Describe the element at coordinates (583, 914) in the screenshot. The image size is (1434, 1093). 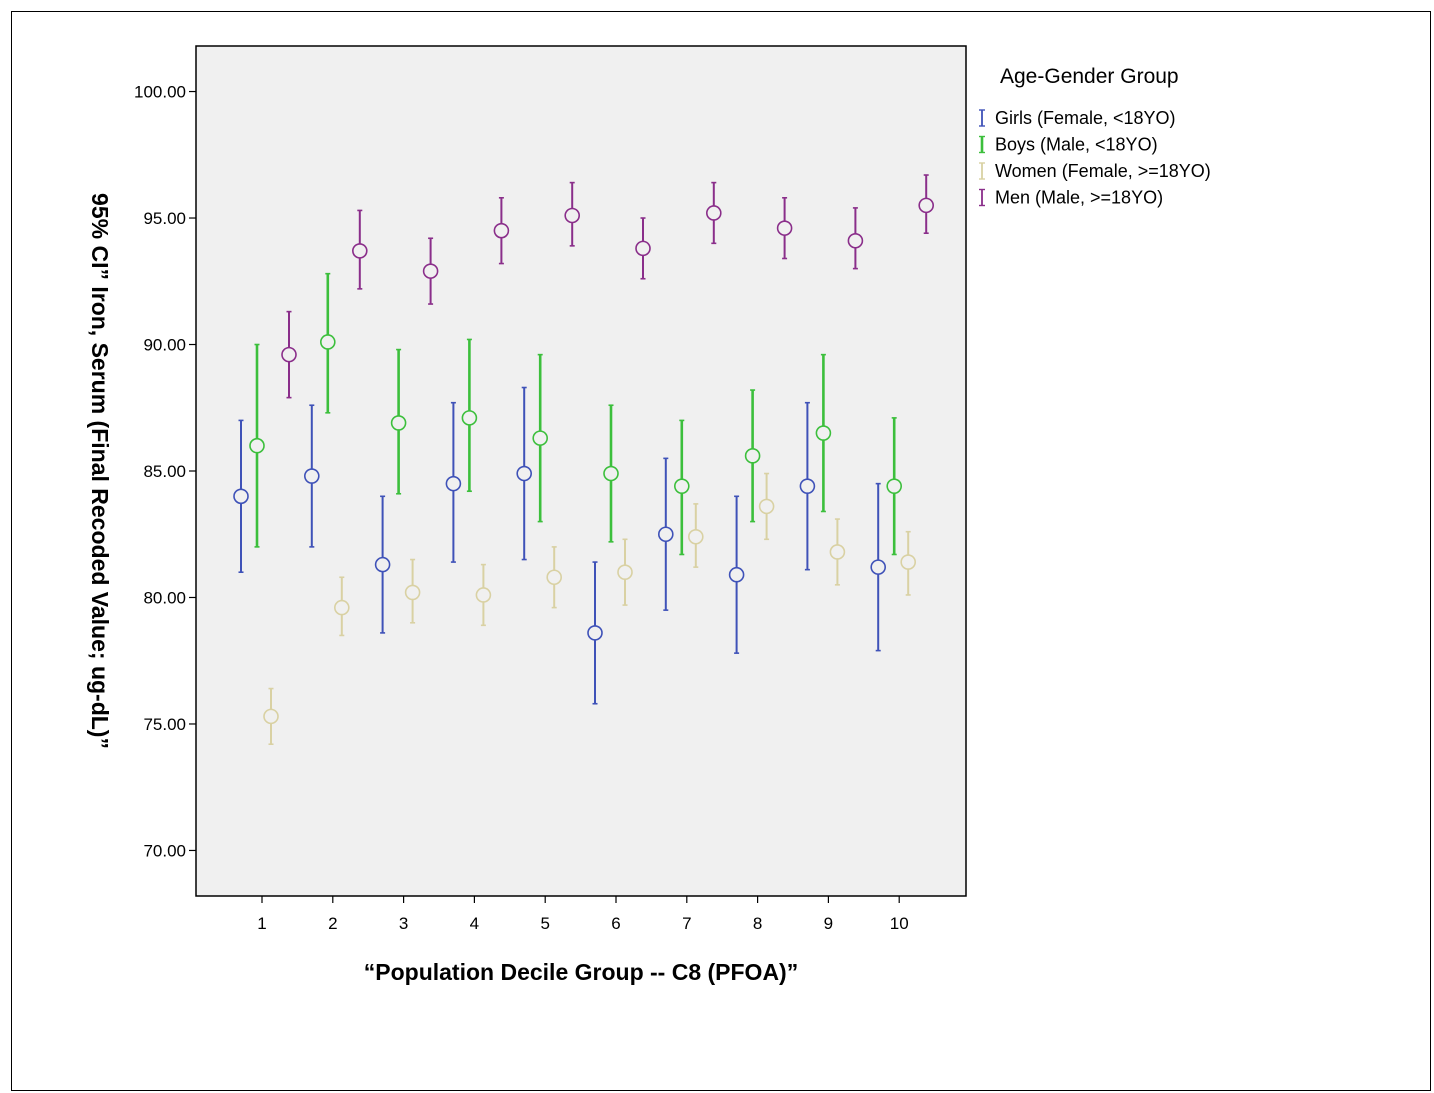
I see `x-axis: 1 2 3 4 5 6 7 8 9 10` at that location.